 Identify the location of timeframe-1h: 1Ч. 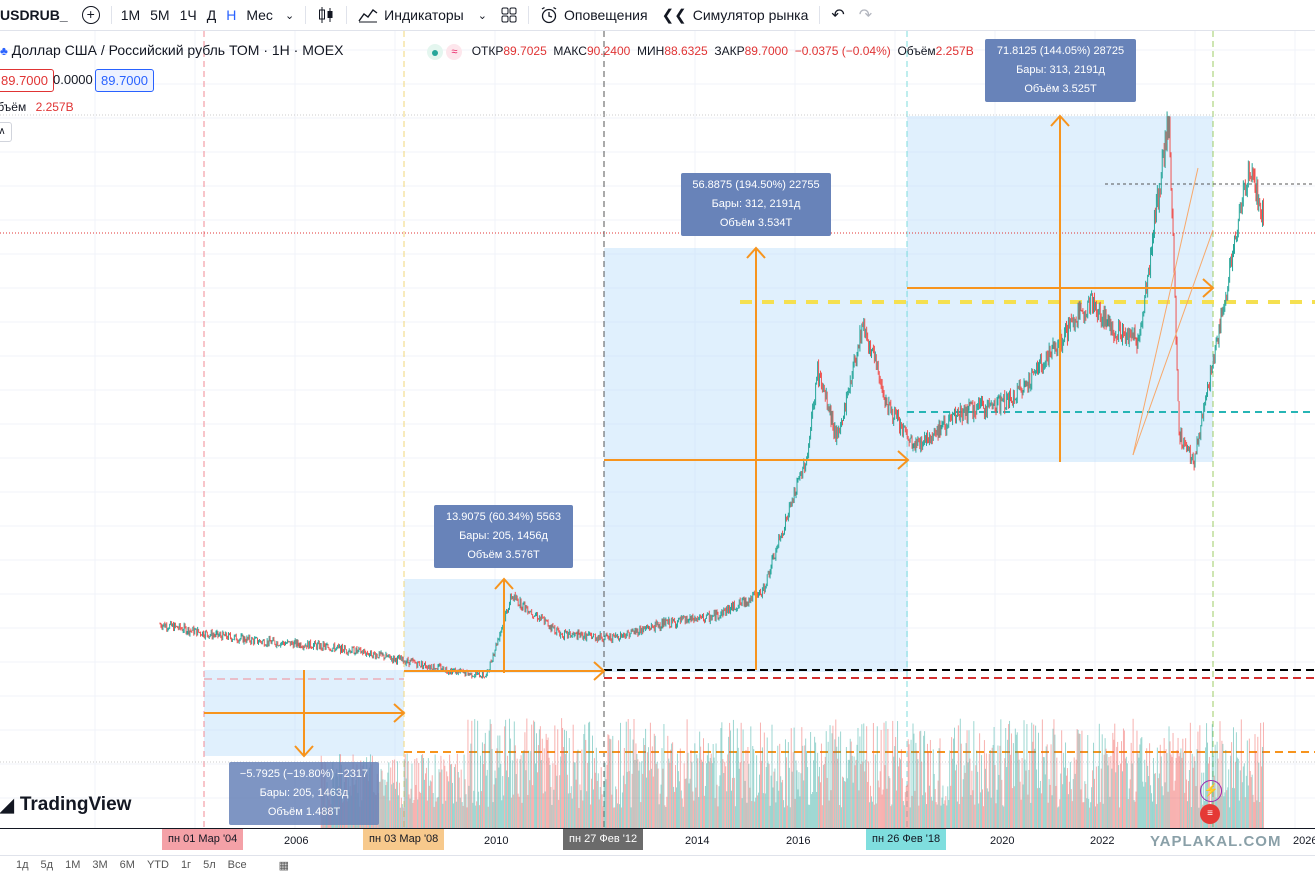
(188, 15).